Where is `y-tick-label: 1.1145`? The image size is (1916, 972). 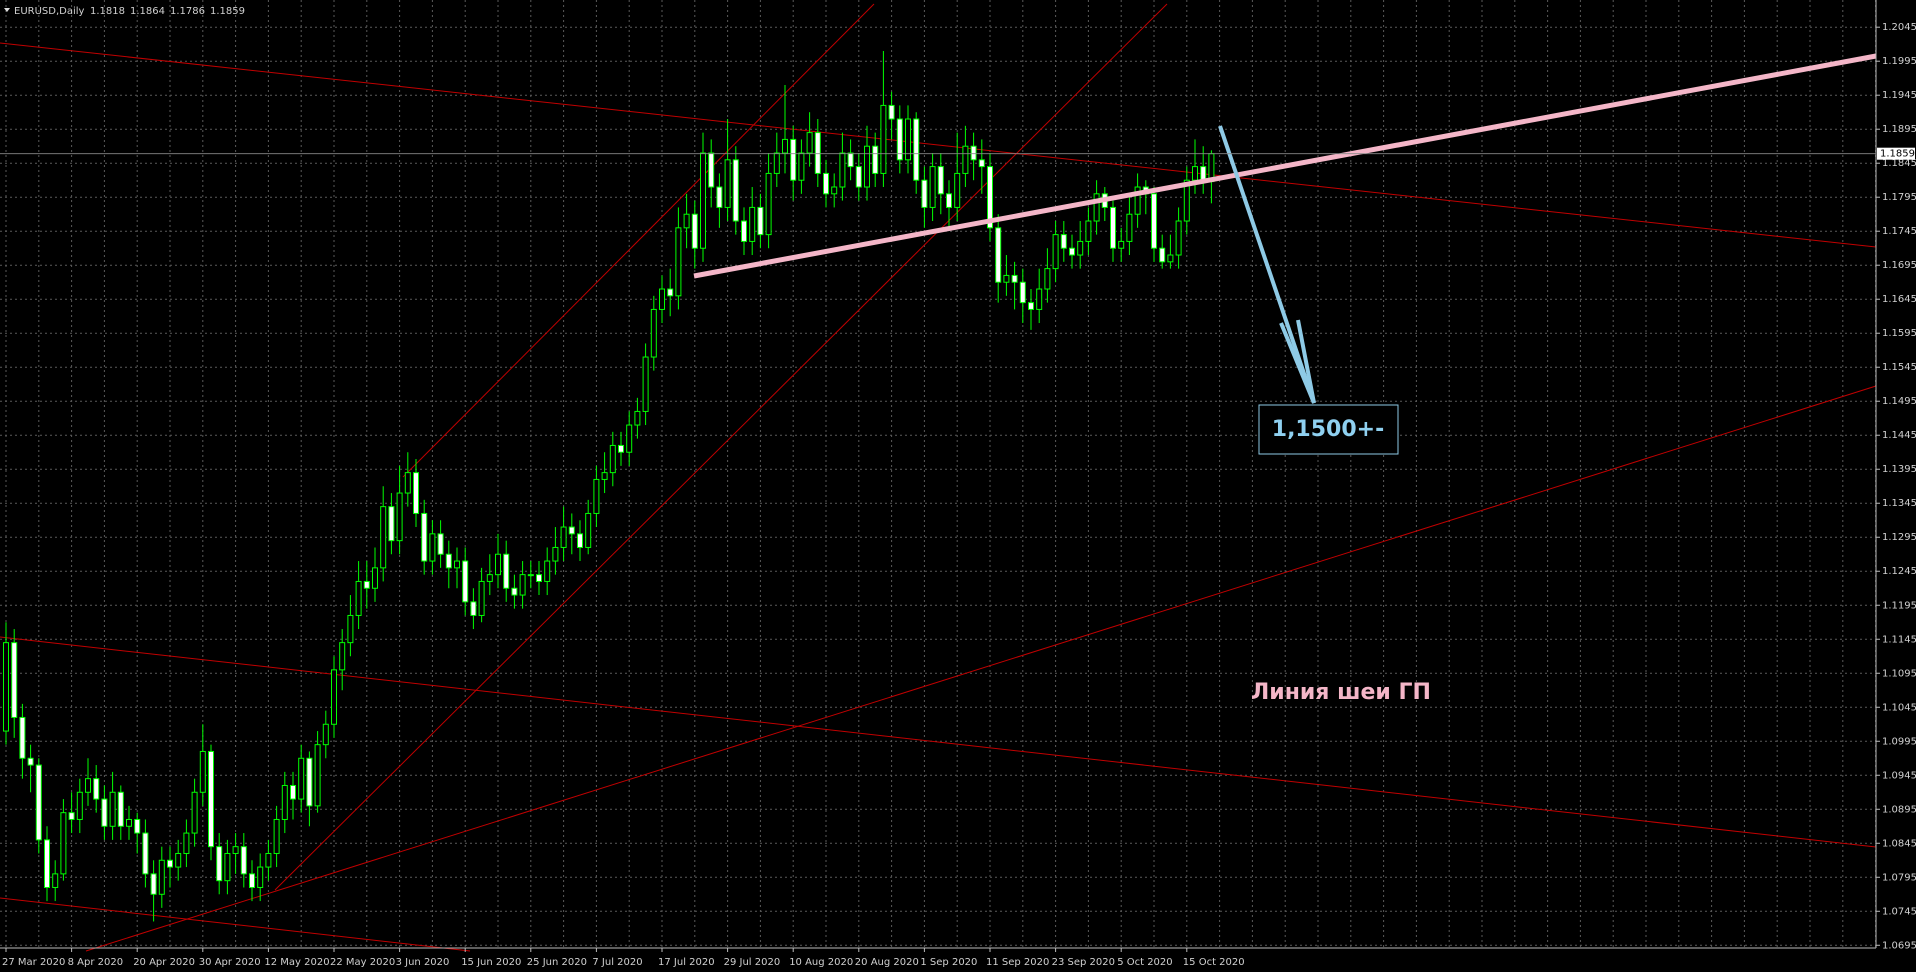
y-tick-label: 1.1145 is located at coordinates (1899, 639).